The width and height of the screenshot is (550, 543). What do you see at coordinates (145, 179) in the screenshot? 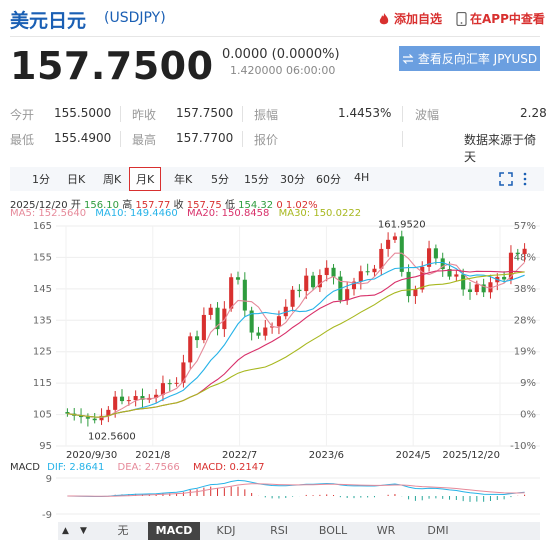
I see `tab-month: 月K` at bounding box center [145, 179].